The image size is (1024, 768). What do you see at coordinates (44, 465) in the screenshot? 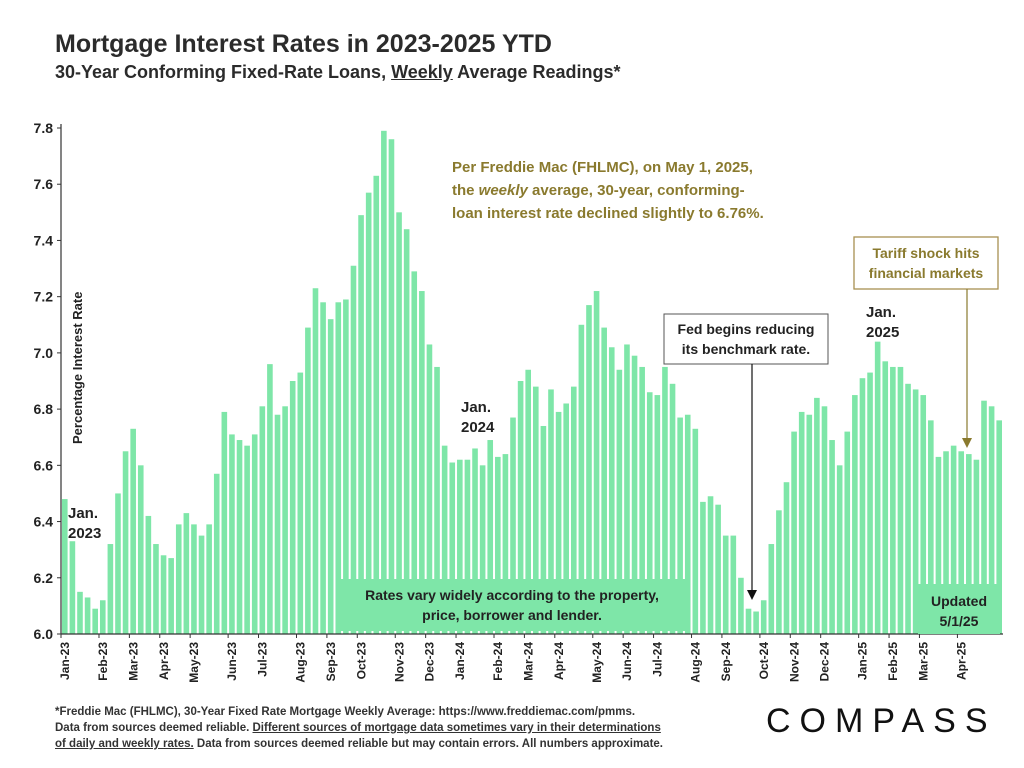
I see `y-tick-label: 6.6` at bounding box center [44, 465].